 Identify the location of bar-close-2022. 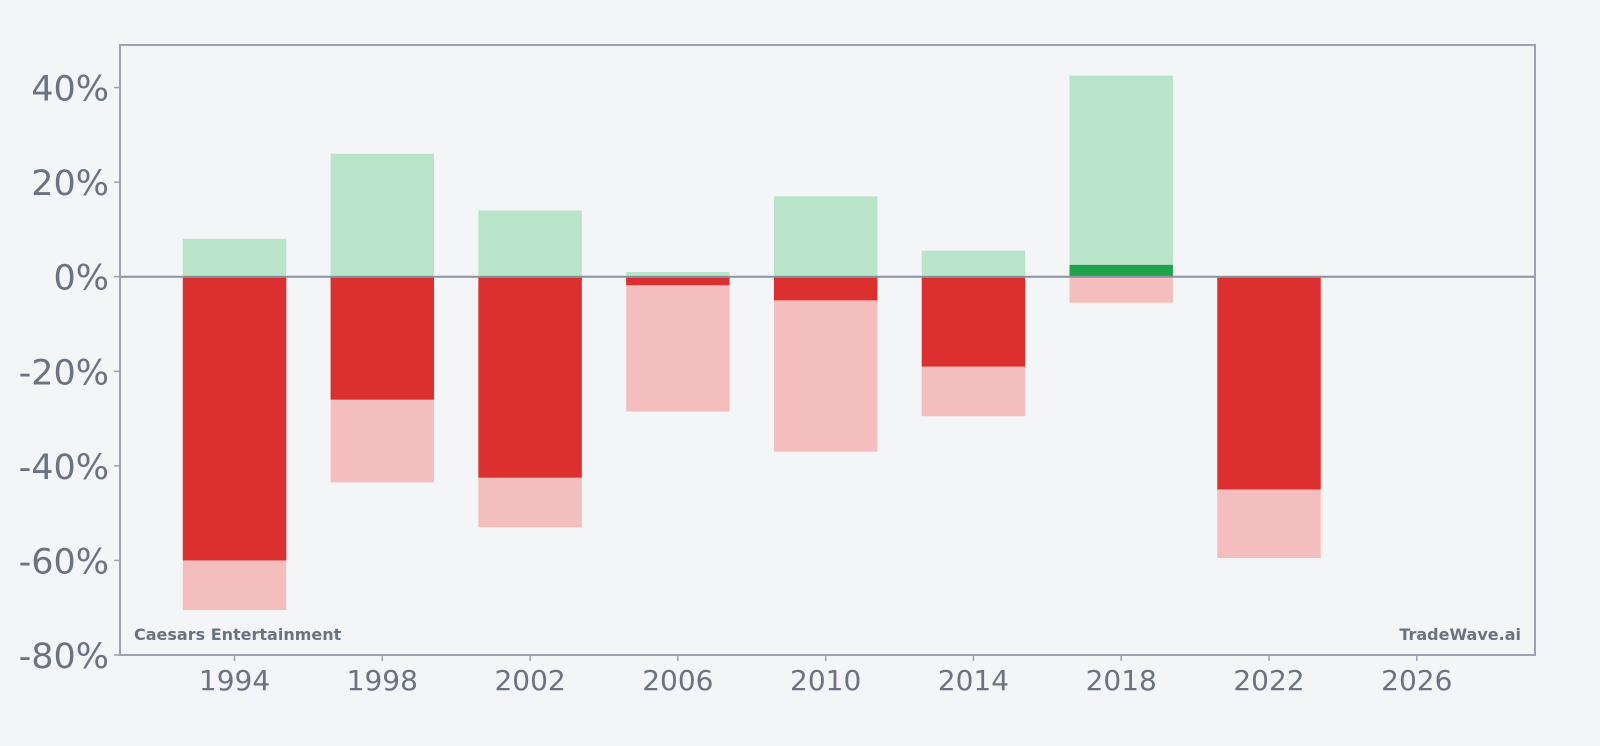
(1269, 383).